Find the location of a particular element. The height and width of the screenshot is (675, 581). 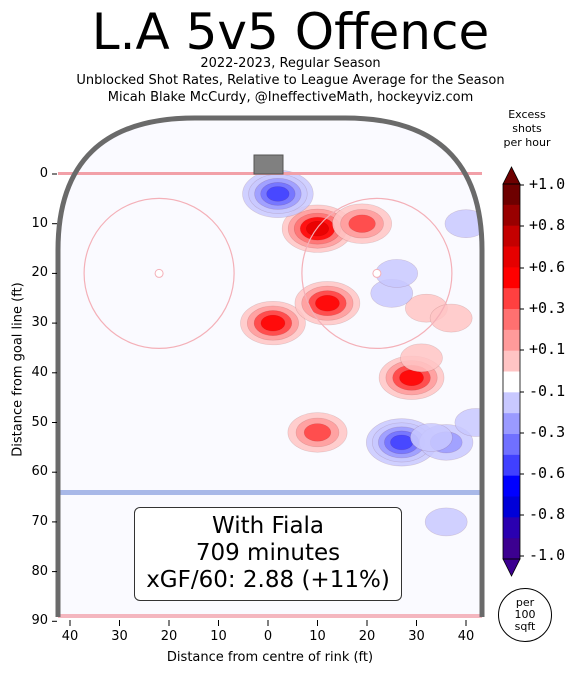

colorbar-tick-label: -0.1 is located at coordinates (547, 391).